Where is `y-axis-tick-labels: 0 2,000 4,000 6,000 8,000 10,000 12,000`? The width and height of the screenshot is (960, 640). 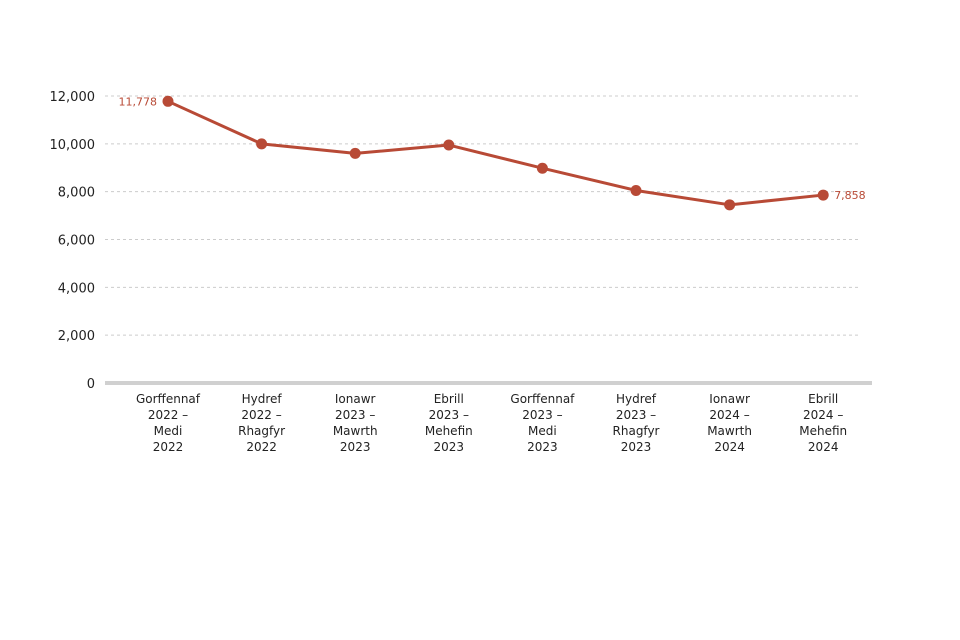
y-axis-tick-labels: 0 2,000 4,000 6,000 8,000 10,000 12,000 is located at coordinates (73, 241).